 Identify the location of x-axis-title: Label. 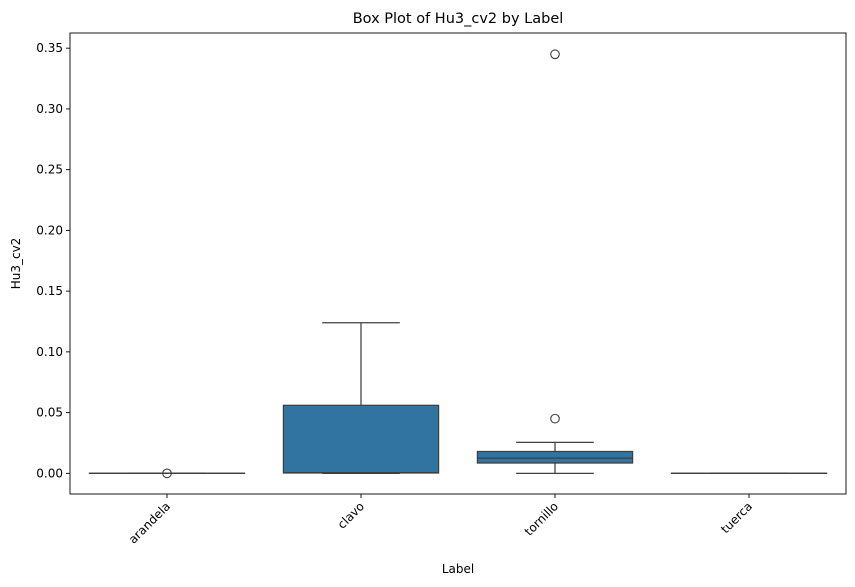
(458, 569).